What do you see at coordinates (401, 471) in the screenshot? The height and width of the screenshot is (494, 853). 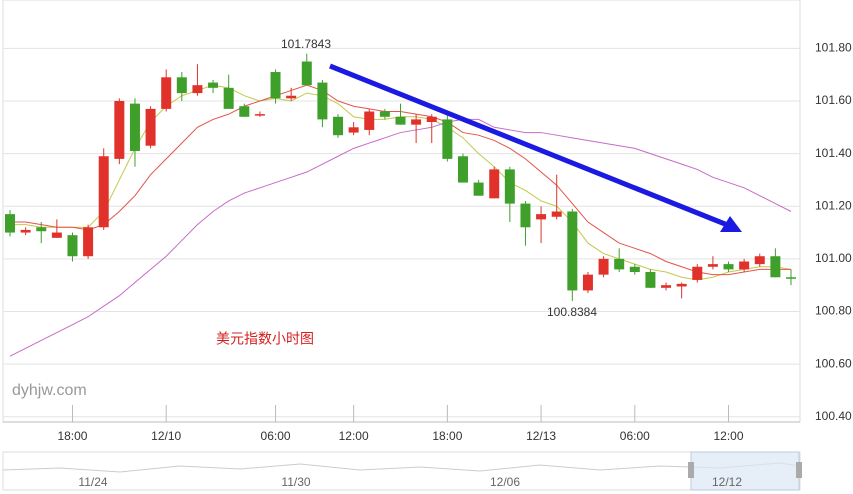 I see `navigator` at bounding box center [401, 471].